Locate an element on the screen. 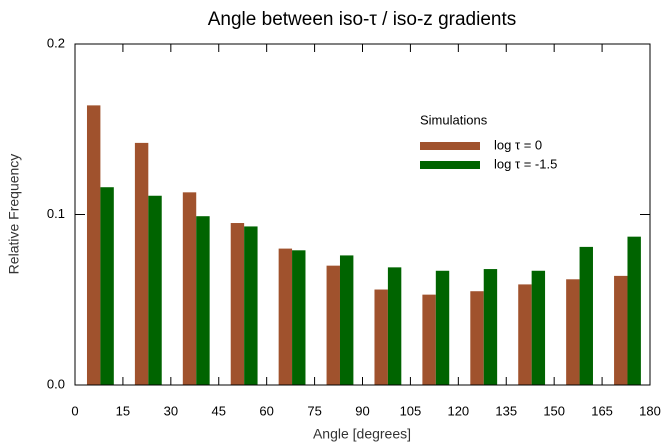 This screenshot has height=442, width=662. x-tick-label: 60 is located at coordinates (266, 410).